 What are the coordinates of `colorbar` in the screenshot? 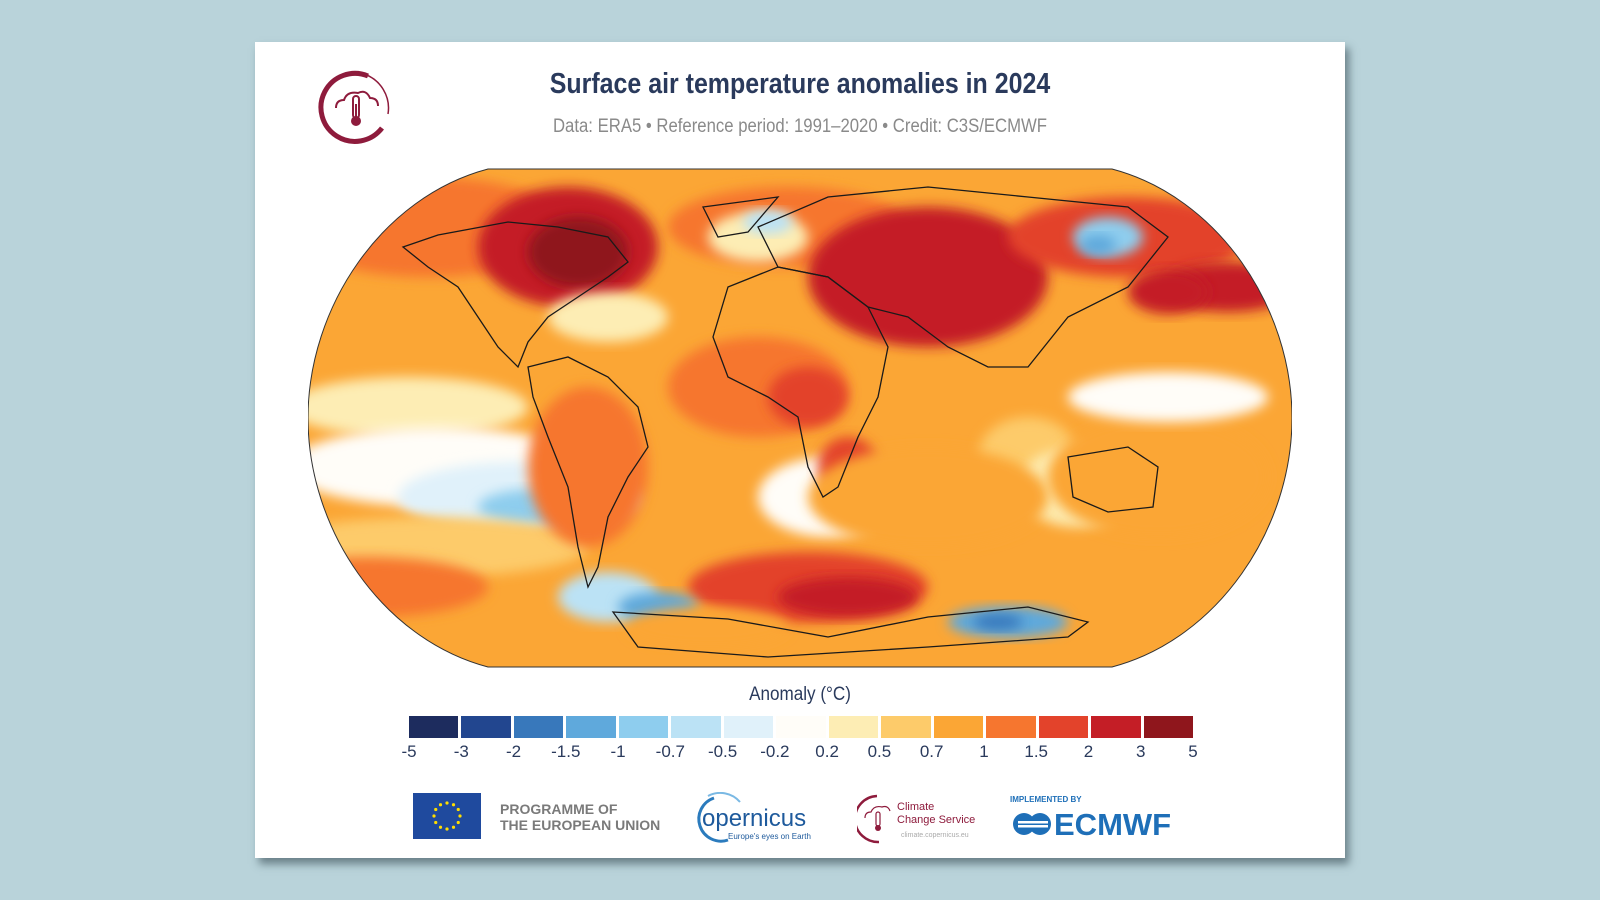 It's located at (801, 727).